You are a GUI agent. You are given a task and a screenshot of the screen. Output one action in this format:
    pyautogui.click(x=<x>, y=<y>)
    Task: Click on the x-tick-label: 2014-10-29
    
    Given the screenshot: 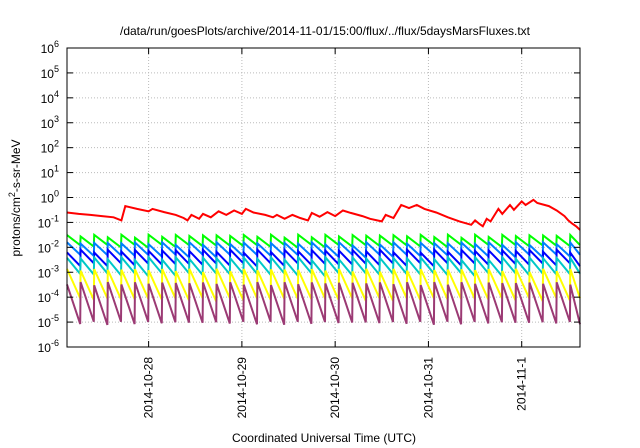 What is the action you would take?
    pyautogui.click(x=242, y=388)
    